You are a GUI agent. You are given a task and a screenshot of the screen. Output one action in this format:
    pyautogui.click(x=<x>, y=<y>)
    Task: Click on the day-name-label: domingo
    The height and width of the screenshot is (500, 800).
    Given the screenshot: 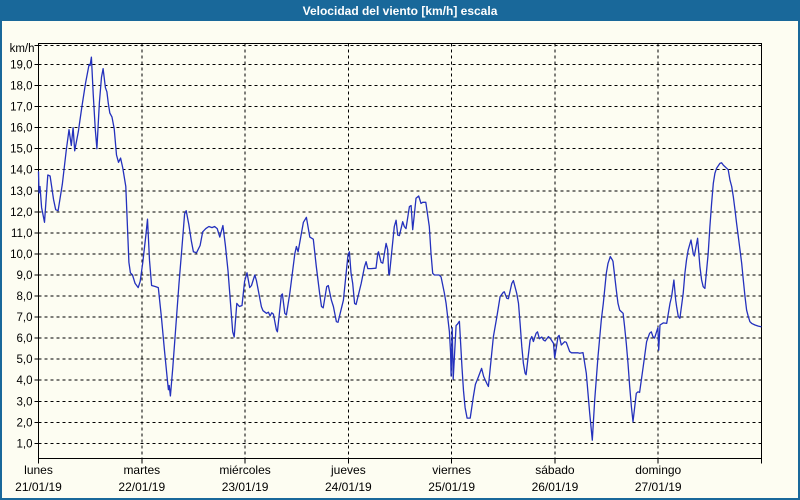 What is the action you would take?
    pyautogui.click(x=658, y=470)
    